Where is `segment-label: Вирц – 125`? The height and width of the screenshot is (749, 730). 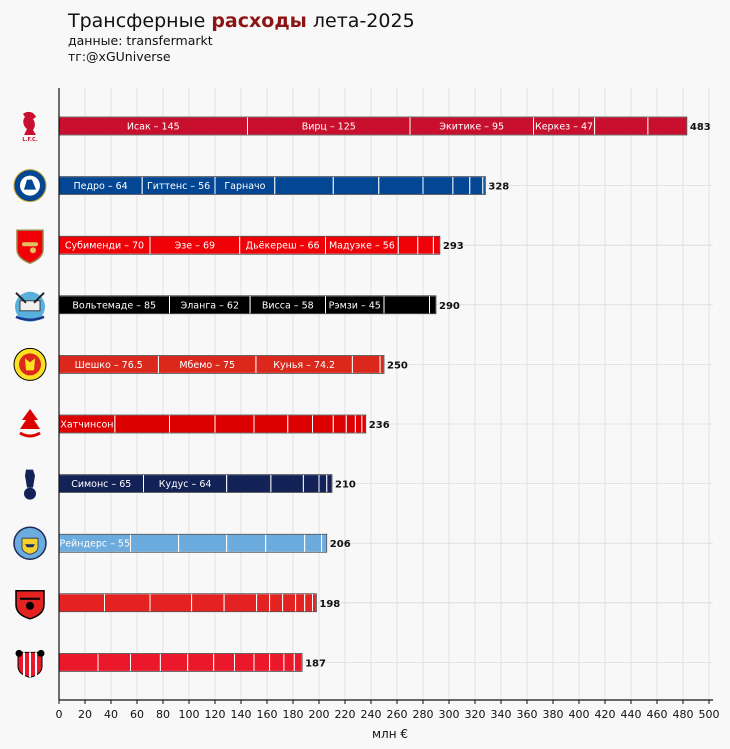
segment-label: Вирц – 125 is located at coordinates (329, 127).